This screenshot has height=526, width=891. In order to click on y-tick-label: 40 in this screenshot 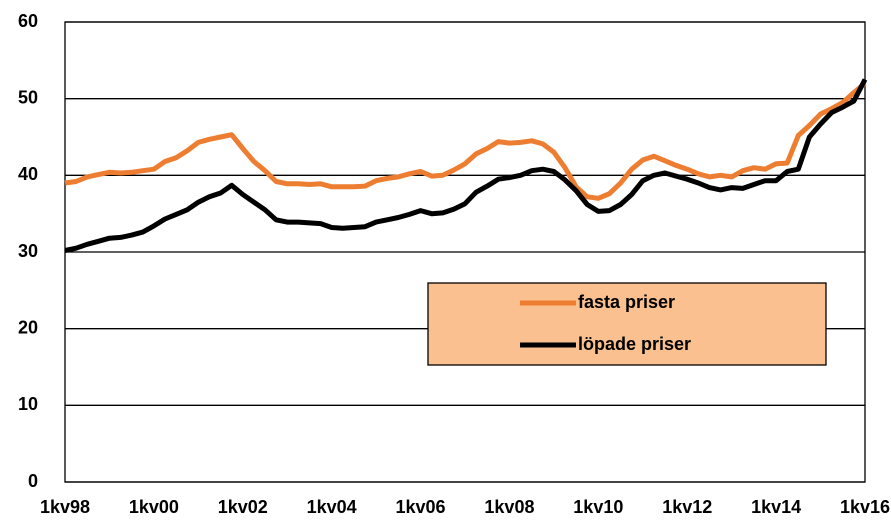, I will do `click(28, 174)`.